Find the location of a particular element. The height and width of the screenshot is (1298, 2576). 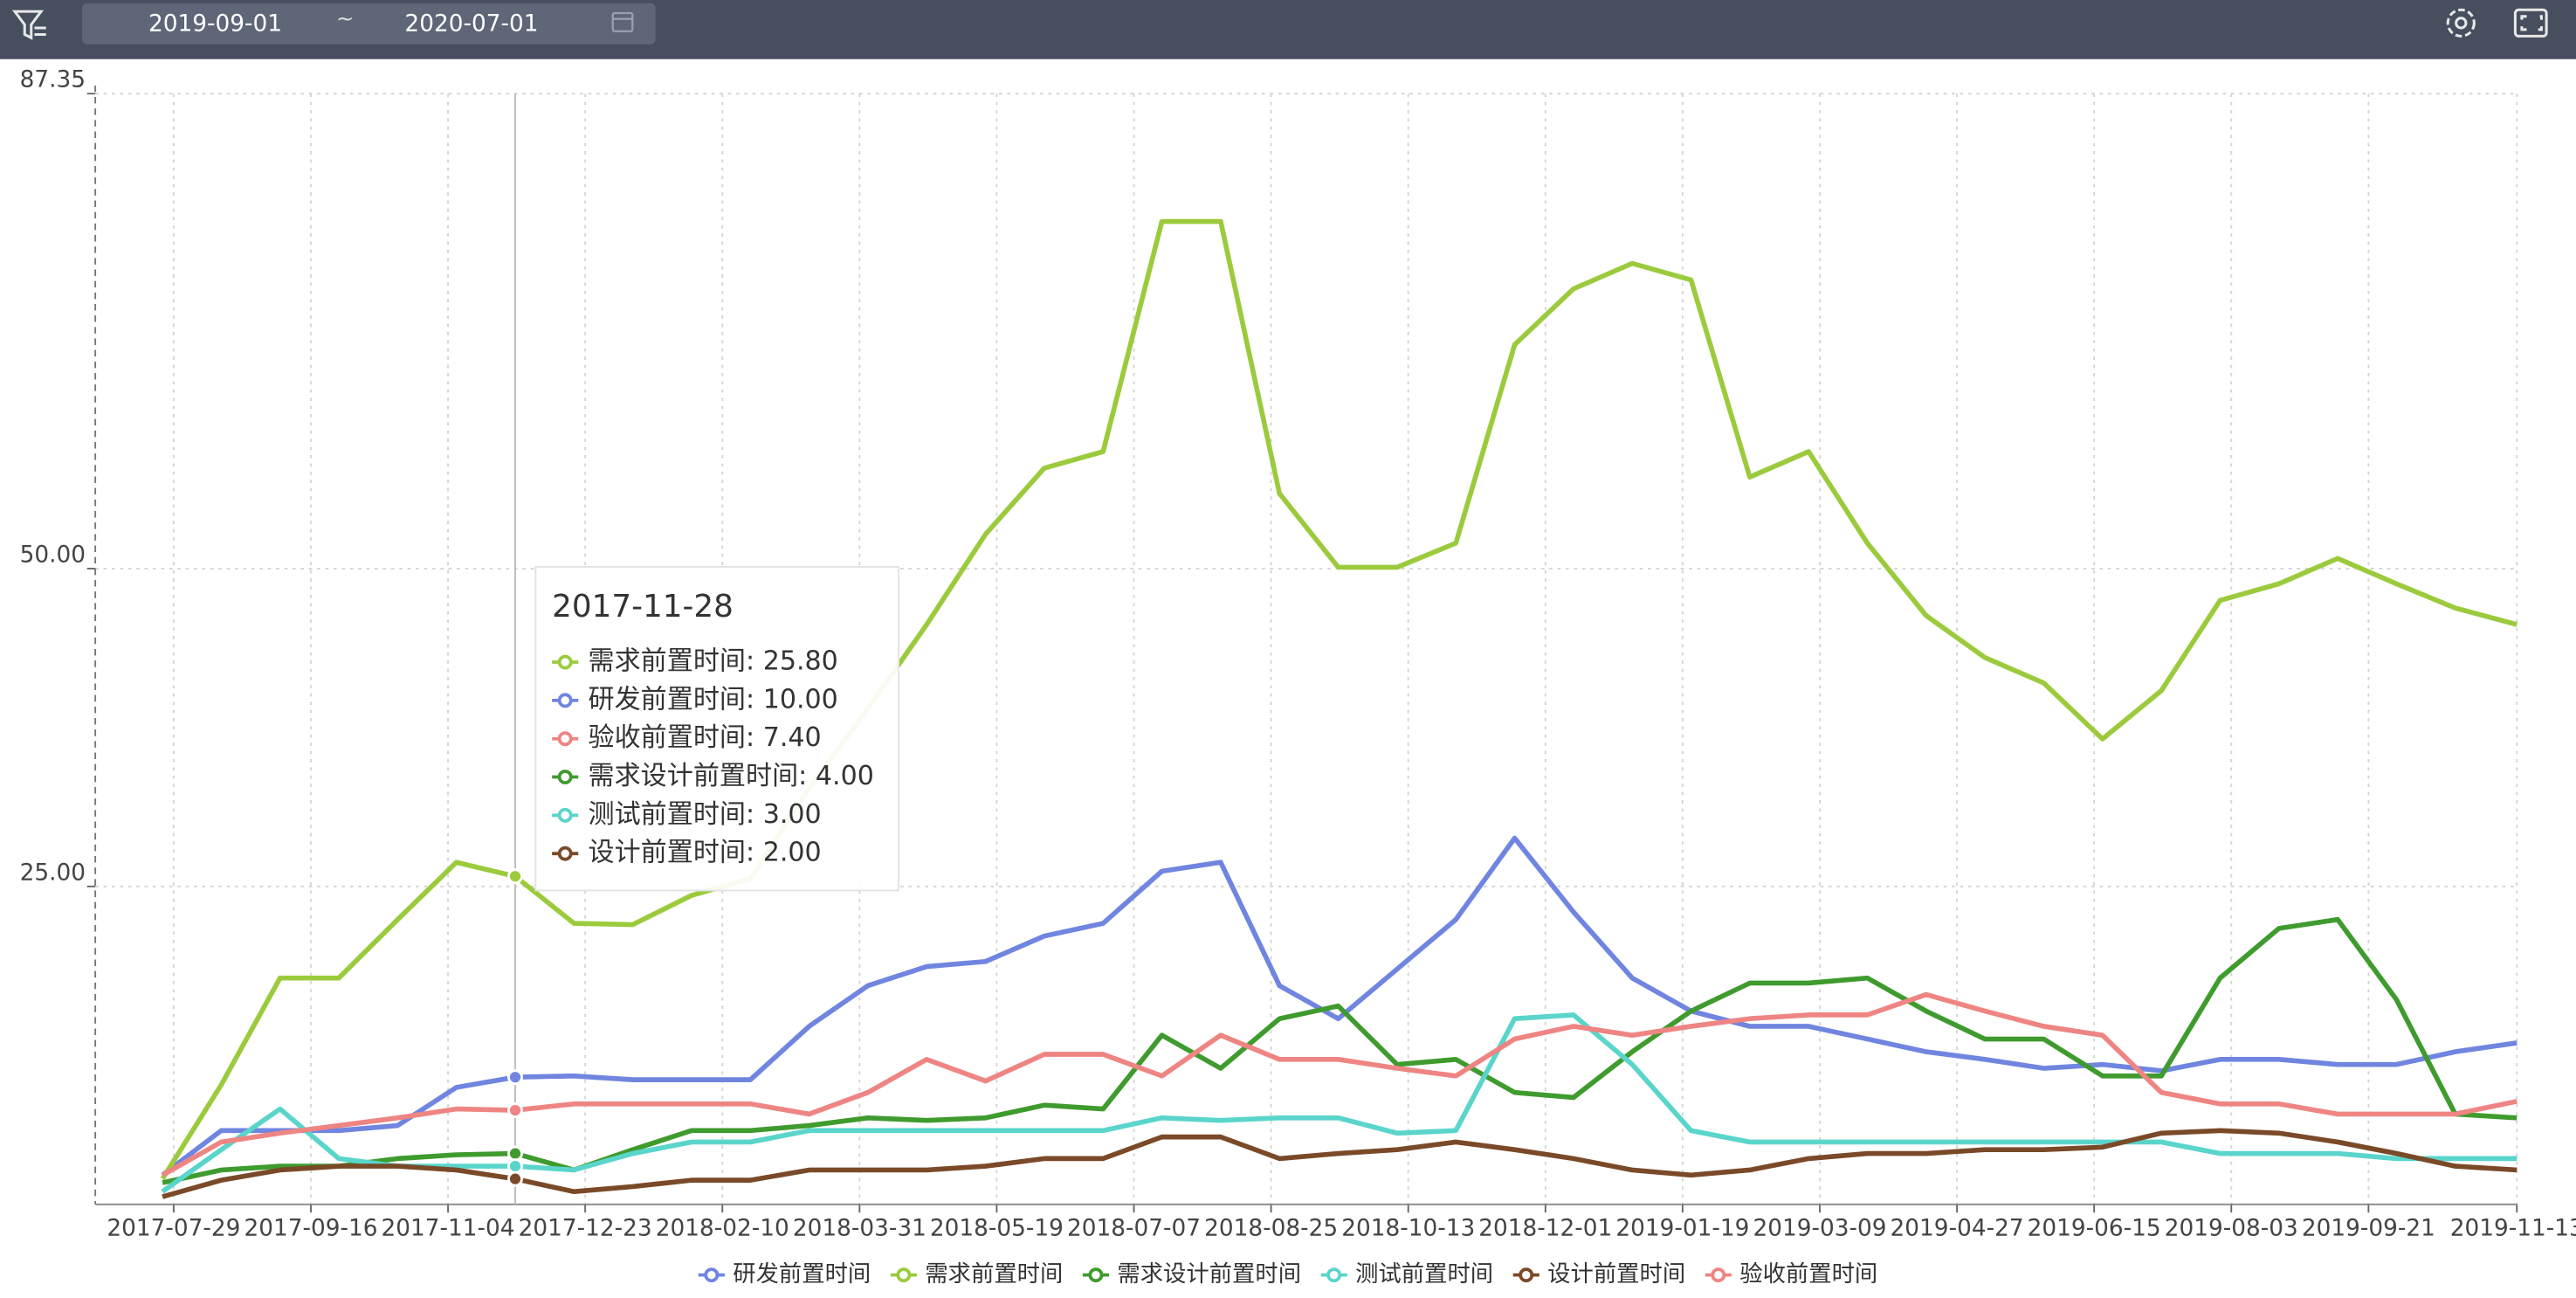

legend-label: 设计前置时间 is located at coordinates (1616, 1274).